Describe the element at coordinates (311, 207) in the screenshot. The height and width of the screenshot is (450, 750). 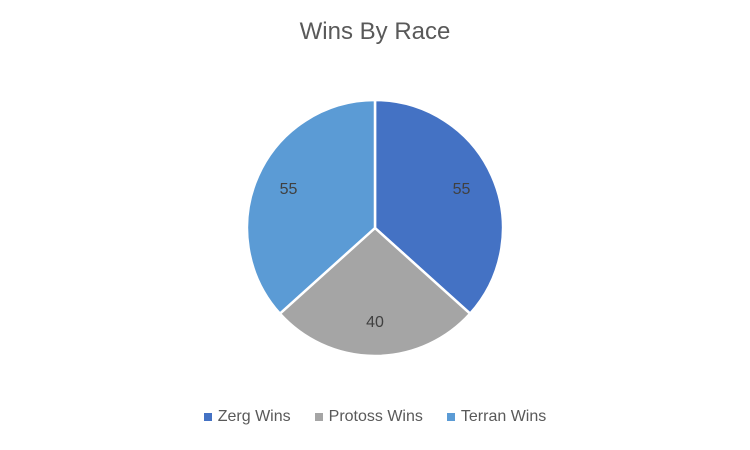
I see `pie-slice-terran-wins` at that location.